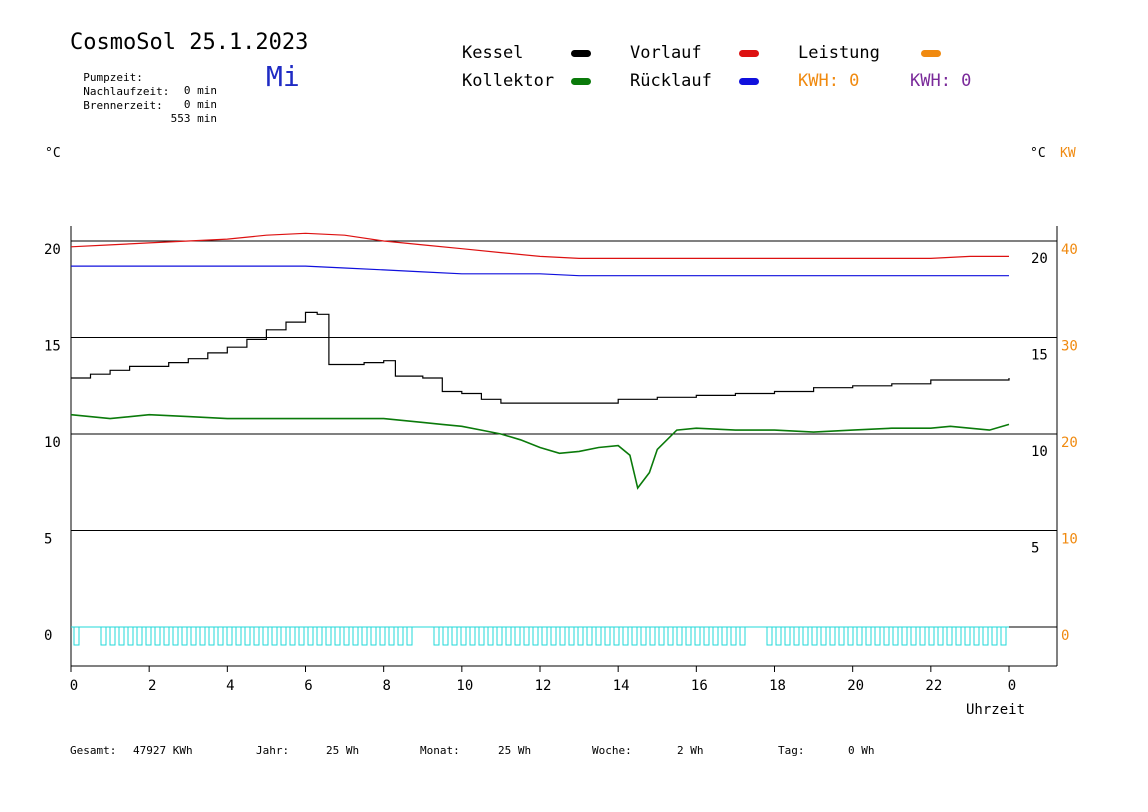 This screenshot has height=812, width=1148. Describe the element at coordinates (861, 750) in the screenshot. I see `footer-tag-value: 0 Wh` at that location.